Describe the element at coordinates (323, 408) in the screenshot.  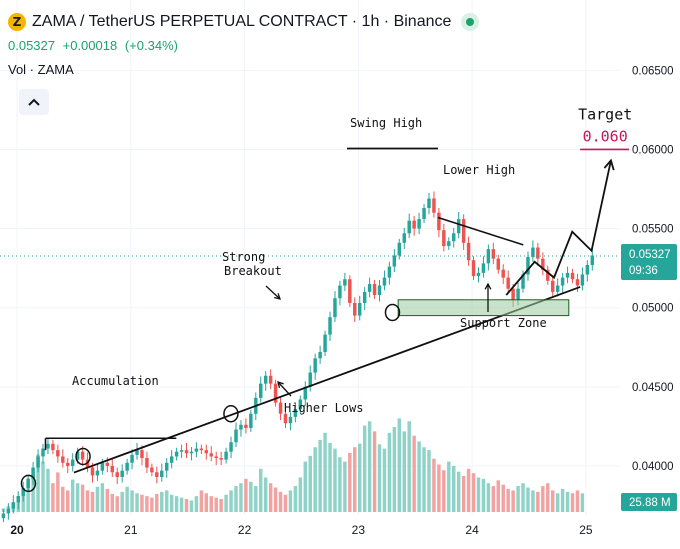
I see `annotation-higher-lows: Higher Lows` at that location.